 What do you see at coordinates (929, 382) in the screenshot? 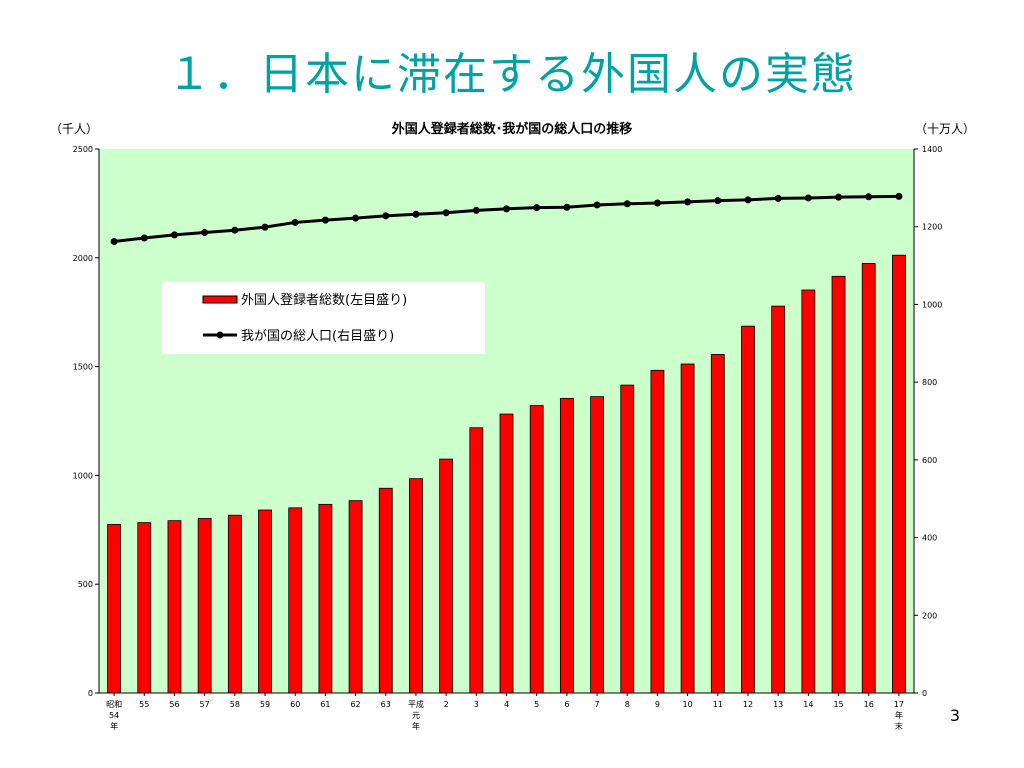
I see `right-tick-label: 800` at bounding box center [929, 382].